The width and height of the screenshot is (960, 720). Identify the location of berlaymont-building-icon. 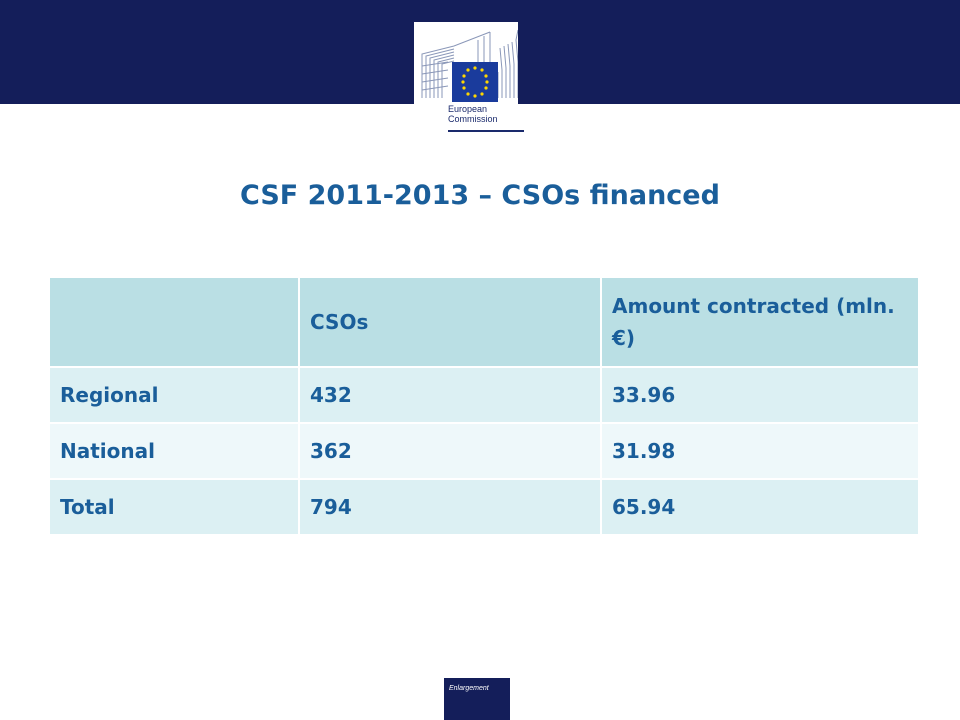
(469, 65).